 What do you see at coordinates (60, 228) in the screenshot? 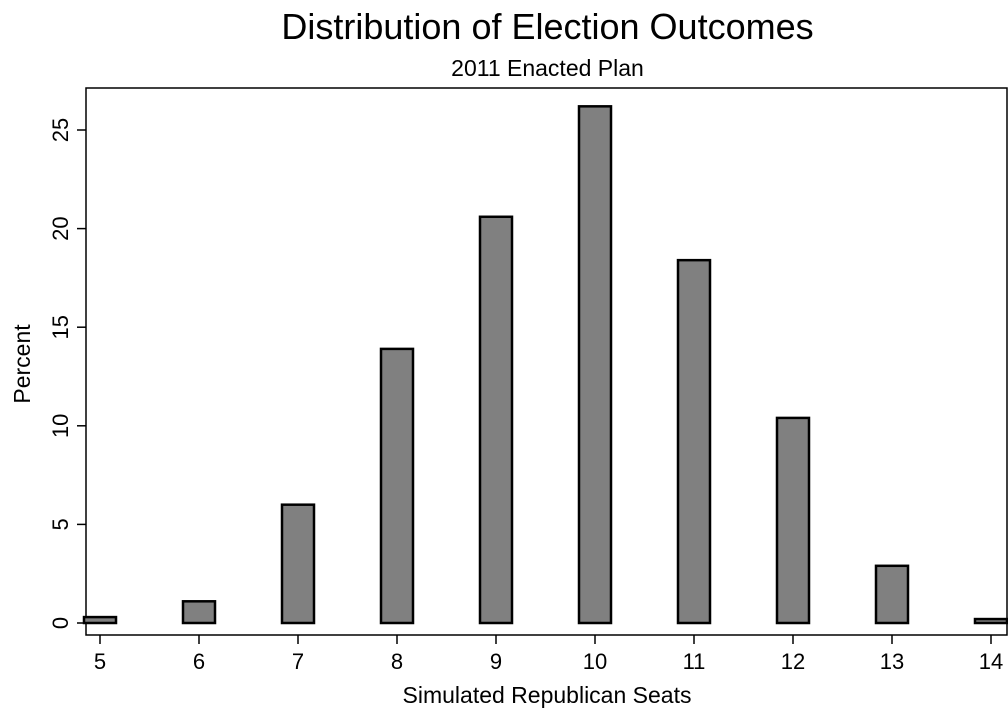
I see `y-tick-label-20: 20` at bounding box center [60, 228].